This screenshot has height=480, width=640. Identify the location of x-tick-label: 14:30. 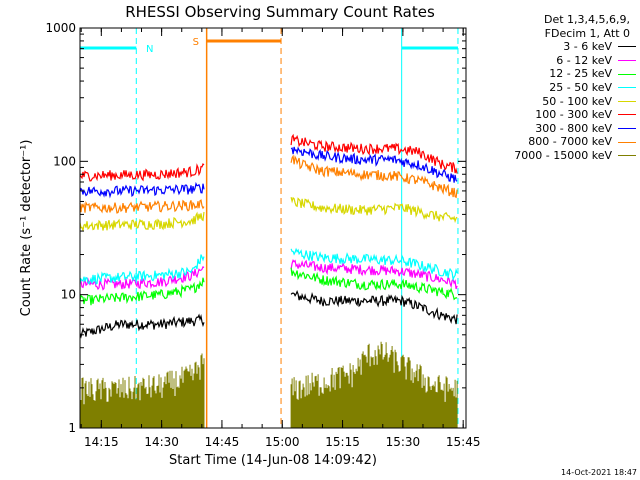
(161, 442).